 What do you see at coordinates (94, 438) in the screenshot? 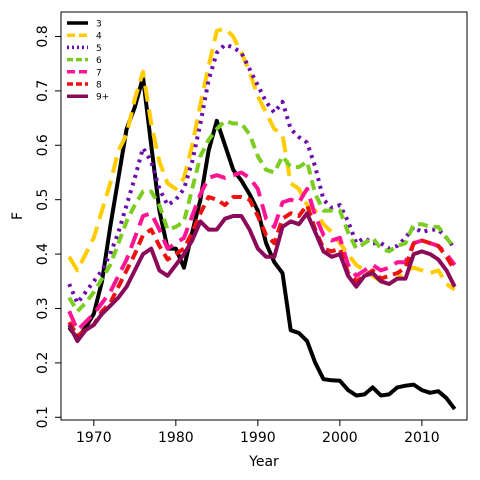
I see `x-tick-label: 1970` at bounding box center [94, 438].